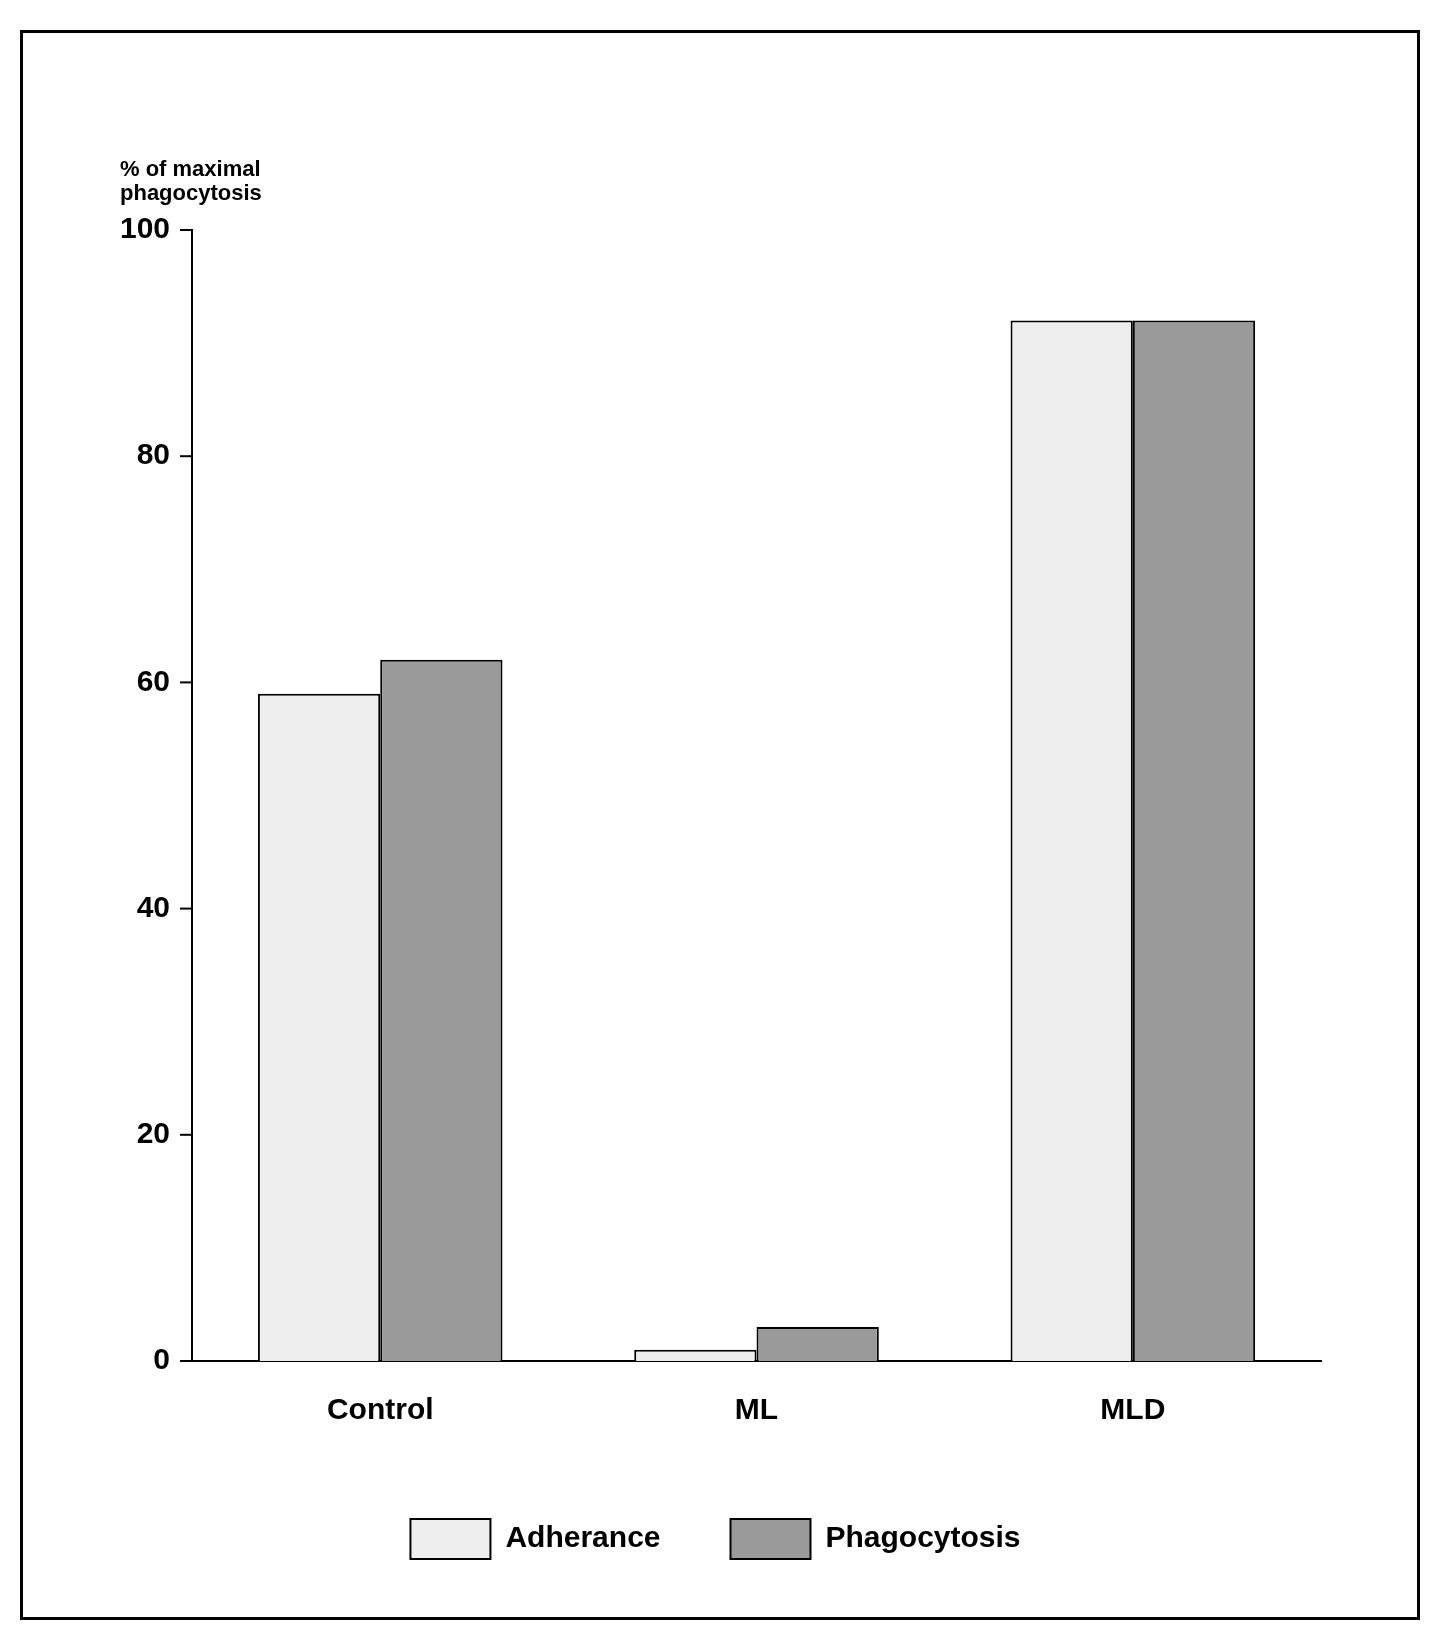  I want to click on y-tick-label: 0, so click(162, 1359).